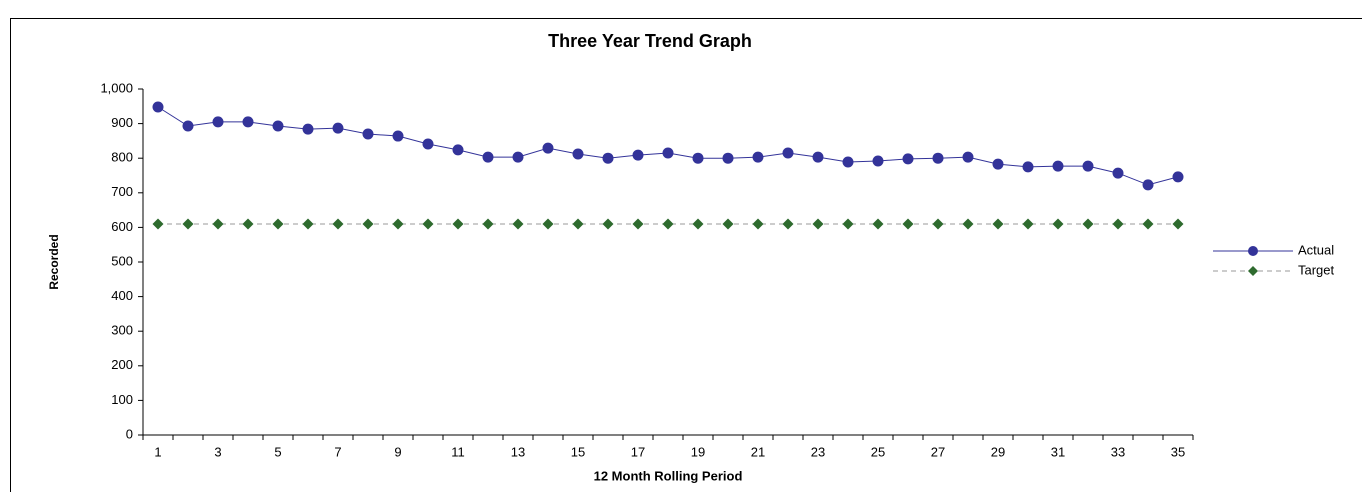 This screenshot has height=492, width=1362. What do you see at coordinates (122, 330) in the screenshot?
I see `y-tick-label: 300` at bounding box center [122, 330].